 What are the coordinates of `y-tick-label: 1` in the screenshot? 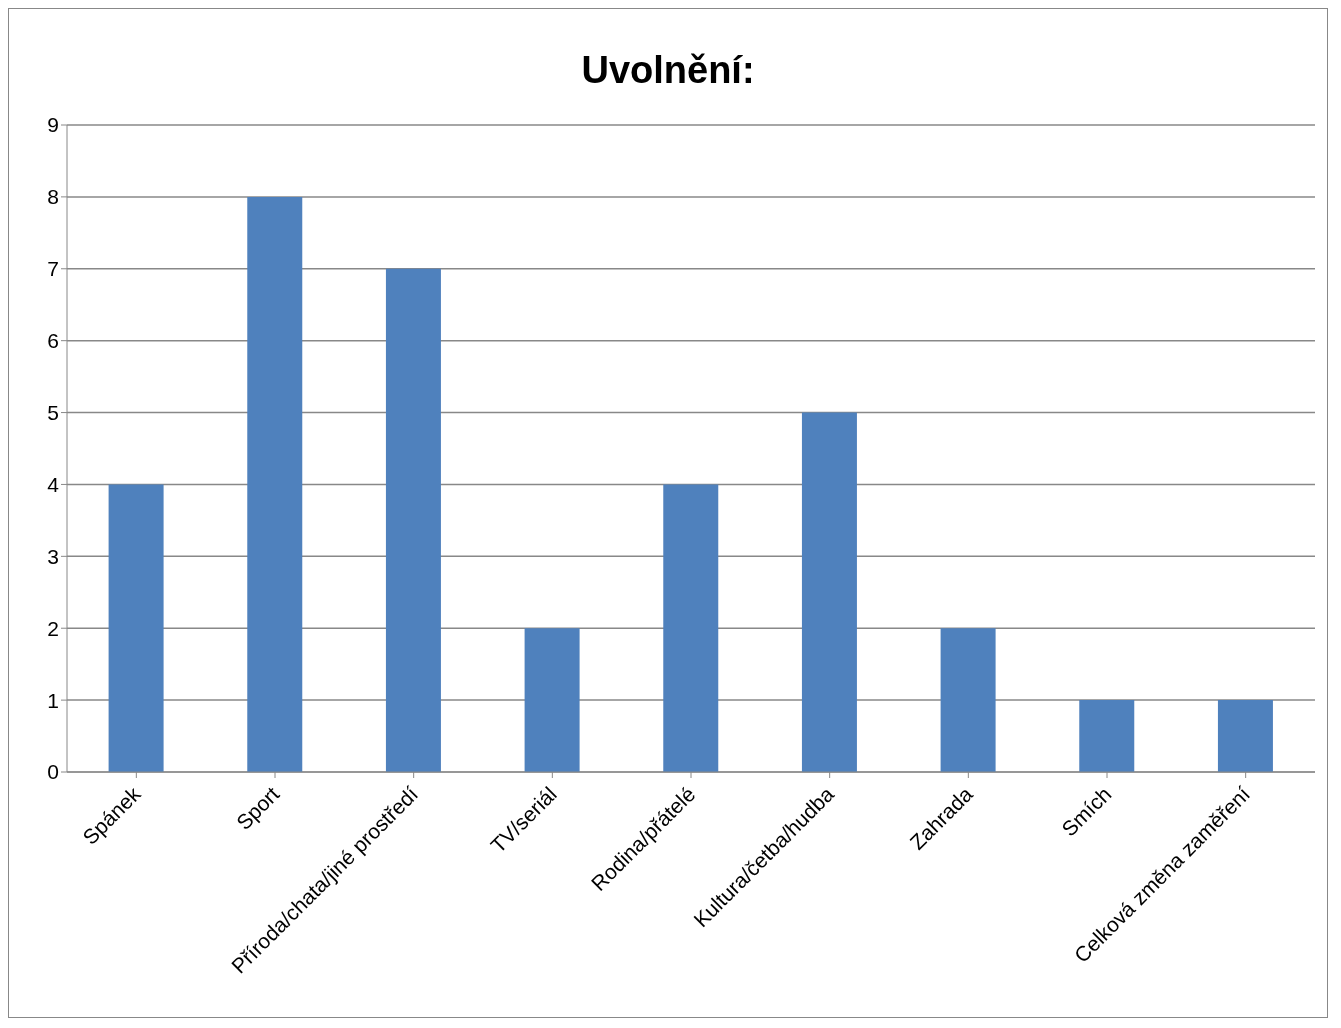 It's located at (53, 700).